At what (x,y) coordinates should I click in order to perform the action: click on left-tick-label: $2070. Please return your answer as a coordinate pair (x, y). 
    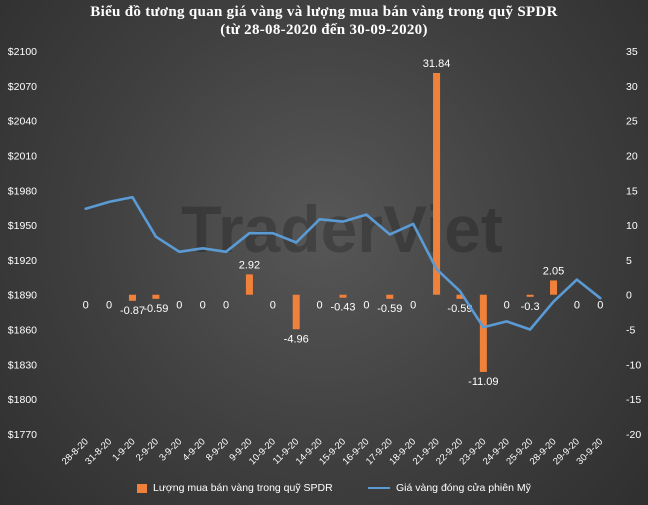
    Looking at the image, I should click on (22, 87).